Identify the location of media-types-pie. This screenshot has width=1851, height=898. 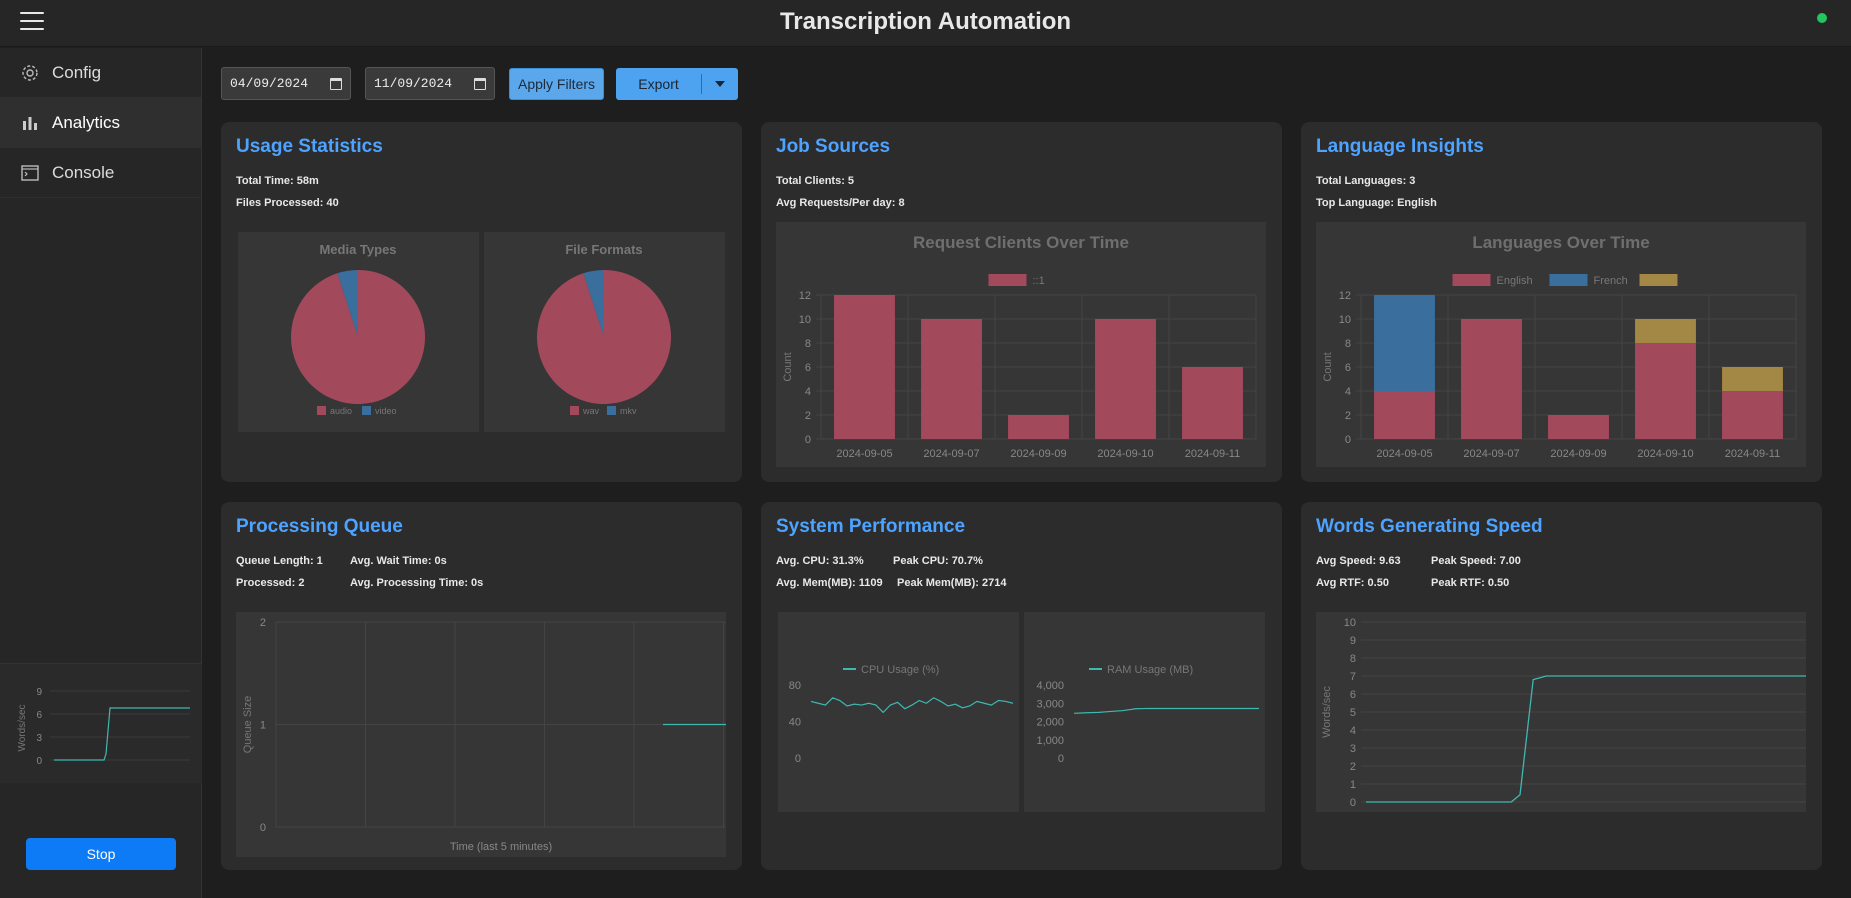
(358, 337).